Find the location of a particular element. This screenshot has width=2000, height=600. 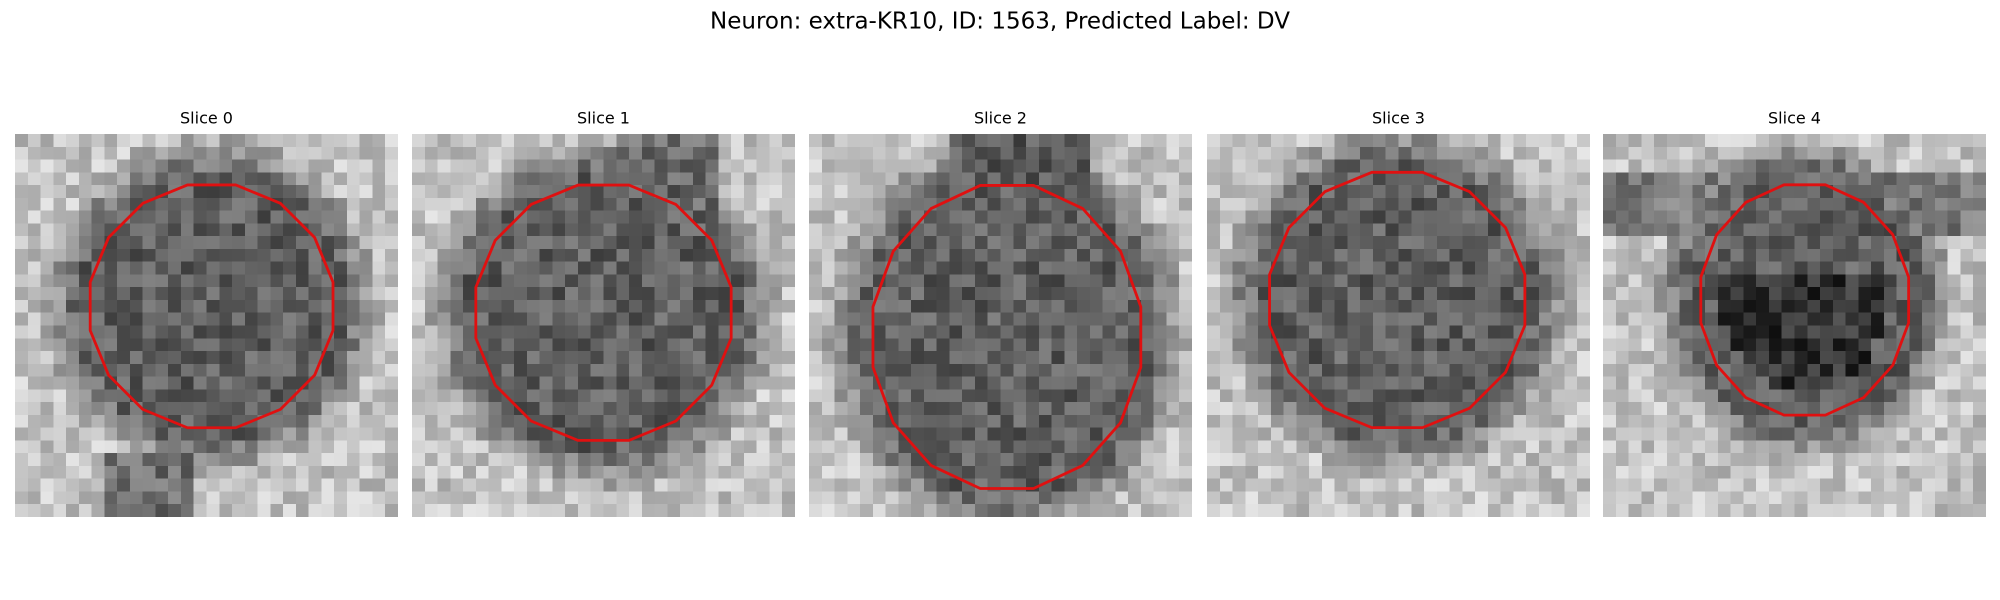

contour is located at coordinates (211, 306).